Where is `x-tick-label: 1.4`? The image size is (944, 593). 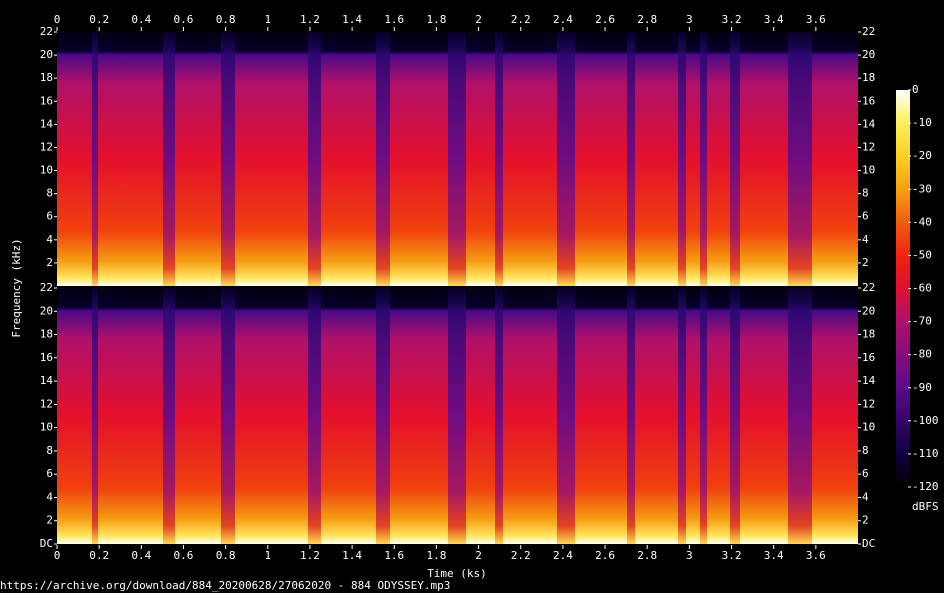 x-tick-label: 1.4 is located at coordinates (352, 555).